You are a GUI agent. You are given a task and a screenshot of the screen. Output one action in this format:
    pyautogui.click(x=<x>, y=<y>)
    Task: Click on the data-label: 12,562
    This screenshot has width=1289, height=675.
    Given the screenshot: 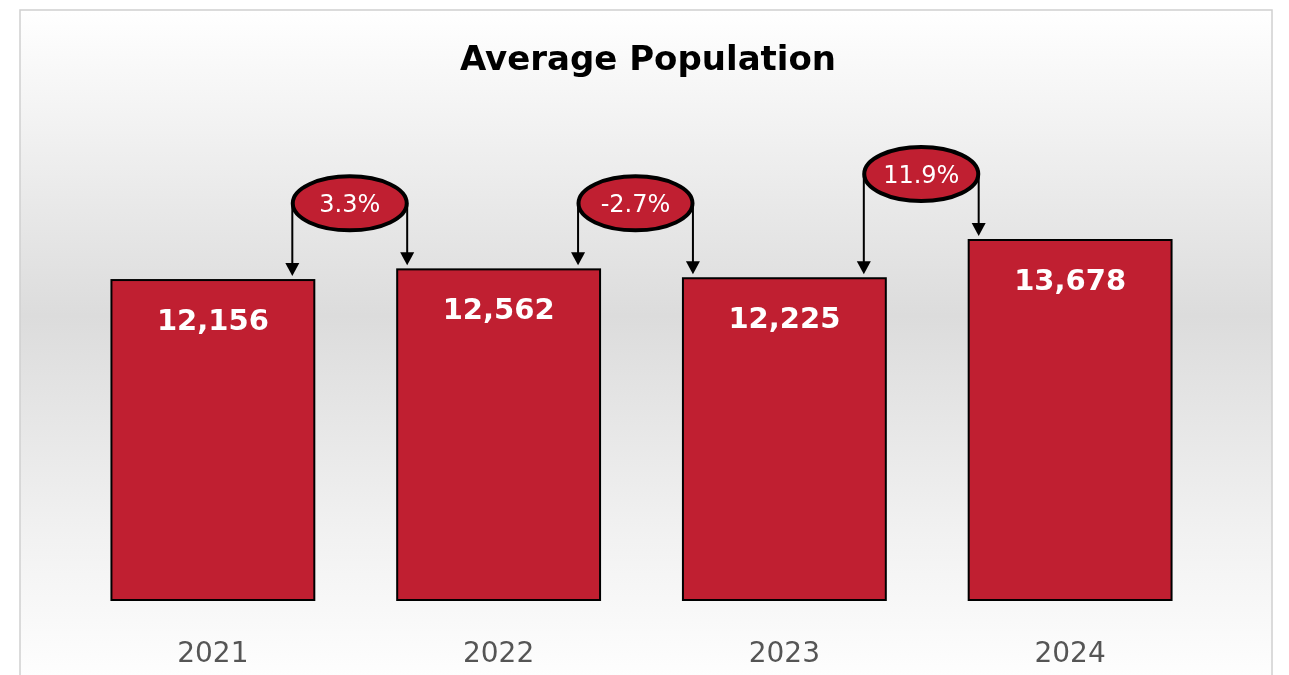 What is the action you would take?
    pyautogui.click(x=498, y=309)
    